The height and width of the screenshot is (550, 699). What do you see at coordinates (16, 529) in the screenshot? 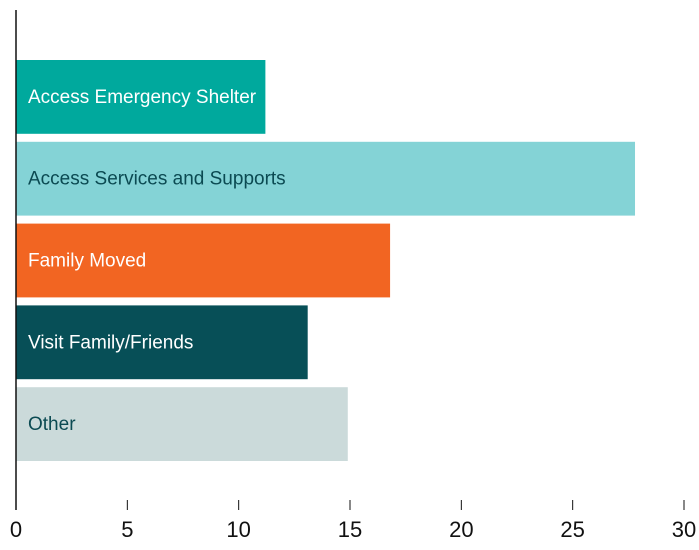
I see `x-tick-label: 0` at bounding box center [16, 529].